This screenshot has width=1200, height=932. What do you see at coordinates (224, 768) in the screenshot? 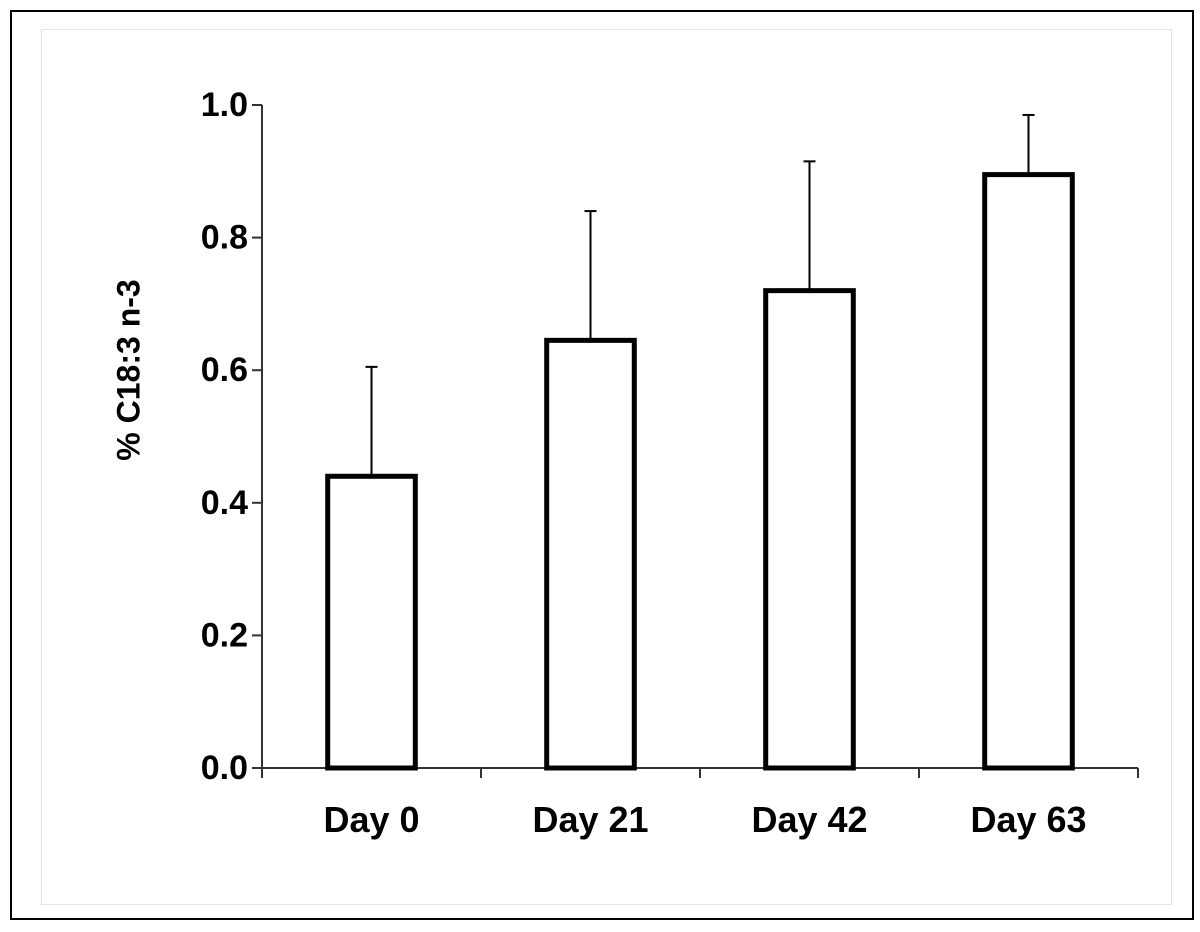
I see `y-tick-label: 0.0` at bounding box center [224, 768].